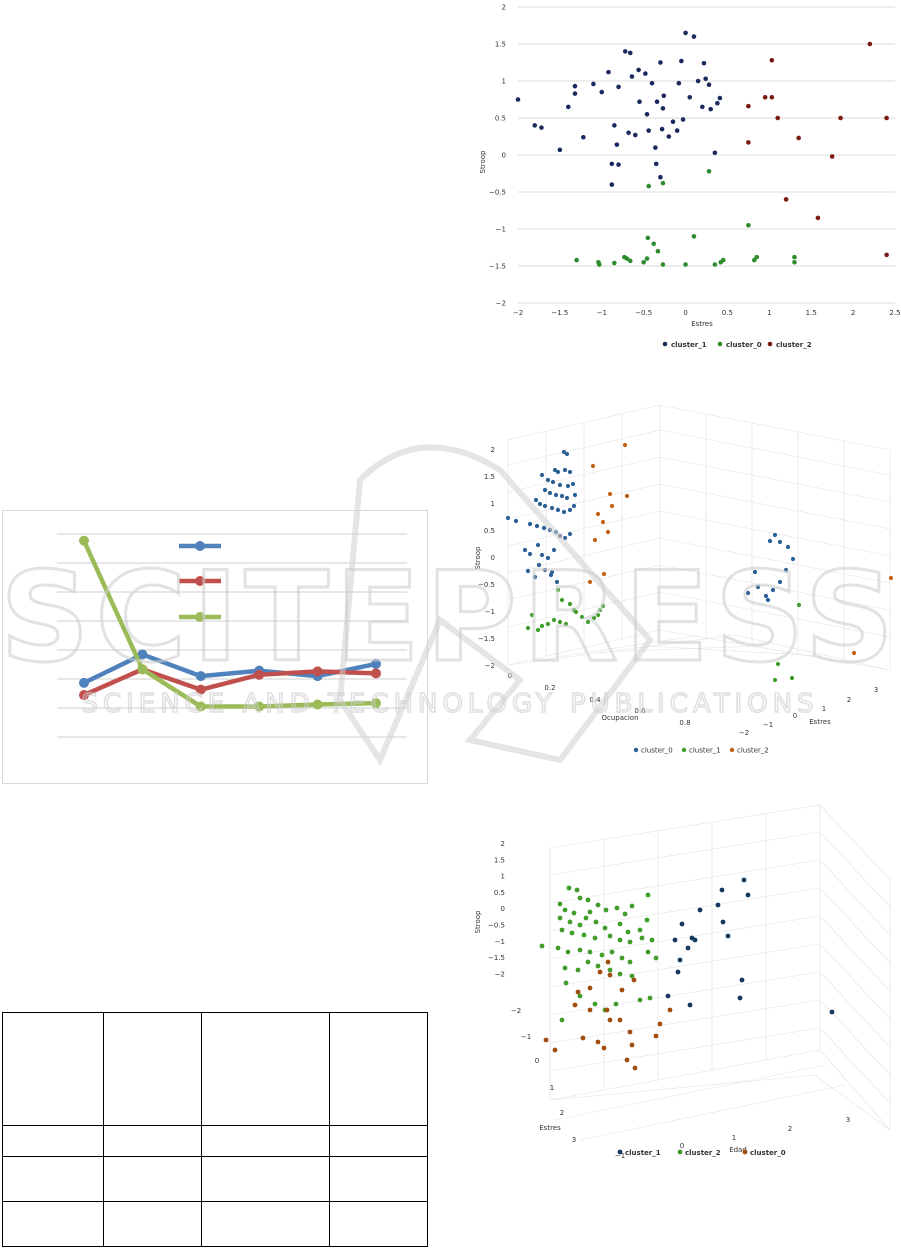 The height and width of the screenshot is (1250, 901). What do you see at coordinates (504, 82) in the screenshot?
I see `y-tick-label: 1` at bounding box center [504, 82].